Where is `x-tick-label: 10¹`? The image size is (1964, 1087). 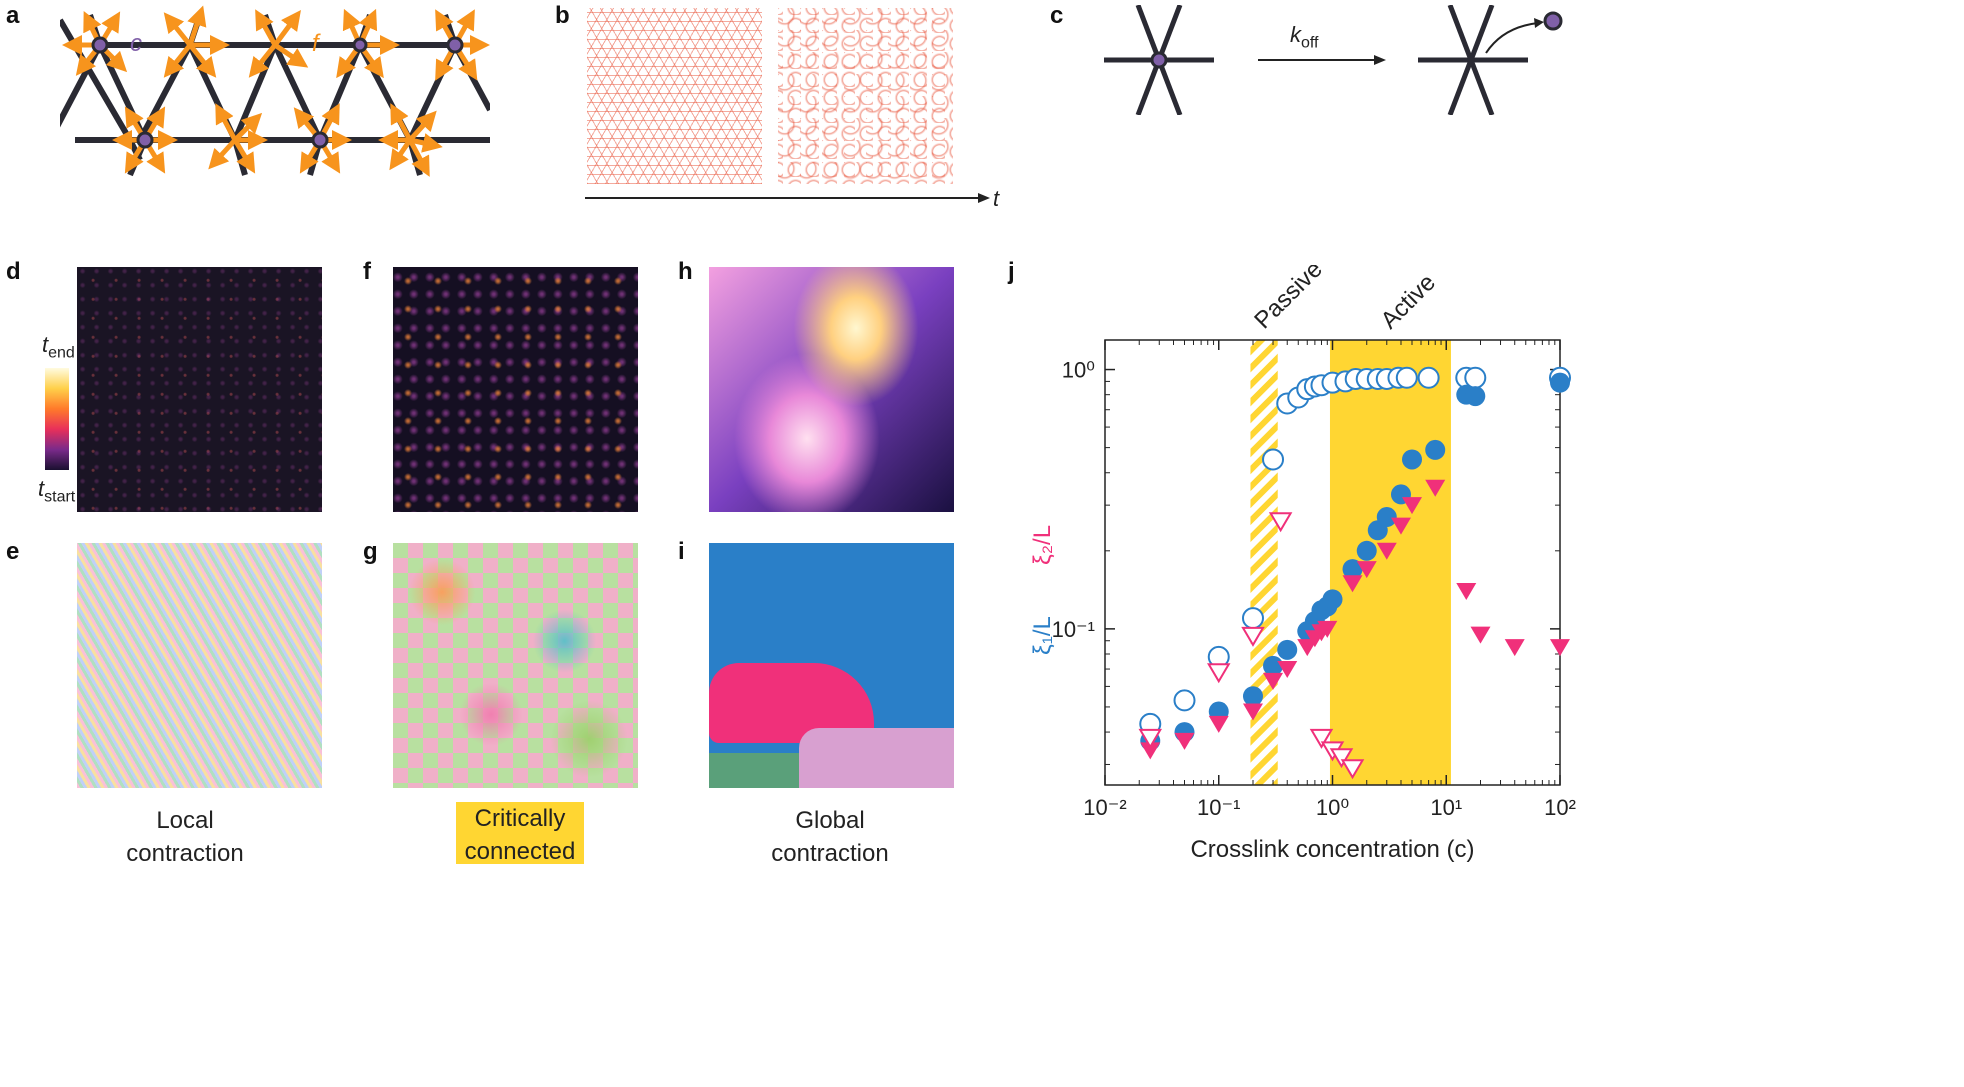 x-tick-label: 10¹ is located at coordinates (1446, 807).